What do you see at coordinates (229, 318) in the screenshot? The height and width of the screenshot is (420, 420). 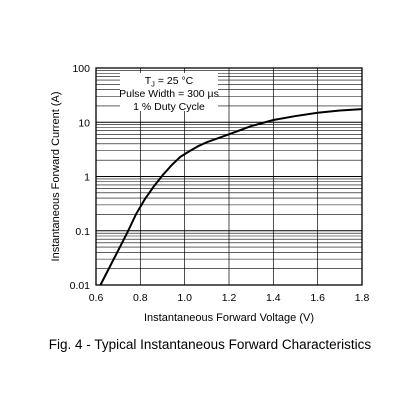 I see `x-axis-label: Instantaneous Forward Voltage (V)` at bounding box center [229, 318].